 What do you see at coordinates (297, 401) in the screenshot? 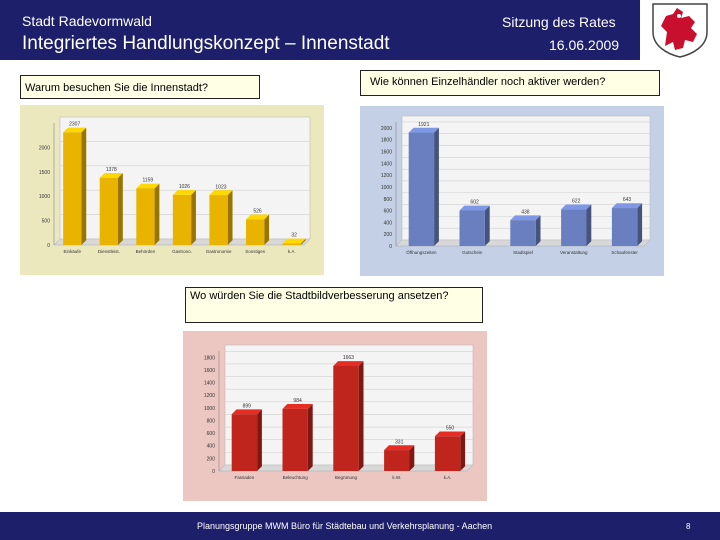
I see `chart-data-label: 984` at bounding box center [297, 401].